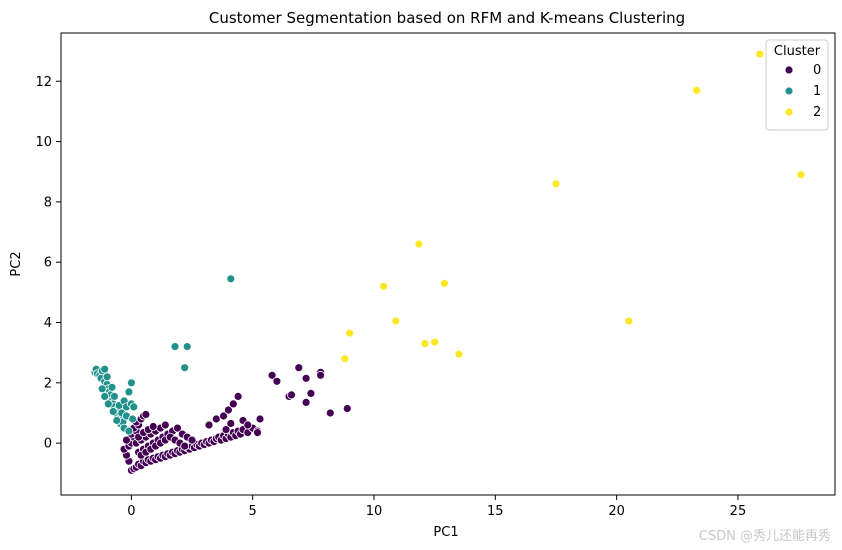  What do you see at coordinates (131, 511) in the screenshot?
I see `x-tick-label: 0` at bounding box center [131, 511].